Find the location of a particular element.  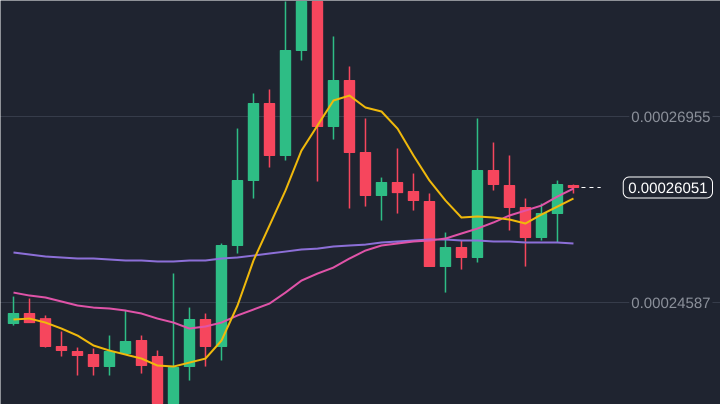

line-series is located at coordinates (293, 250).